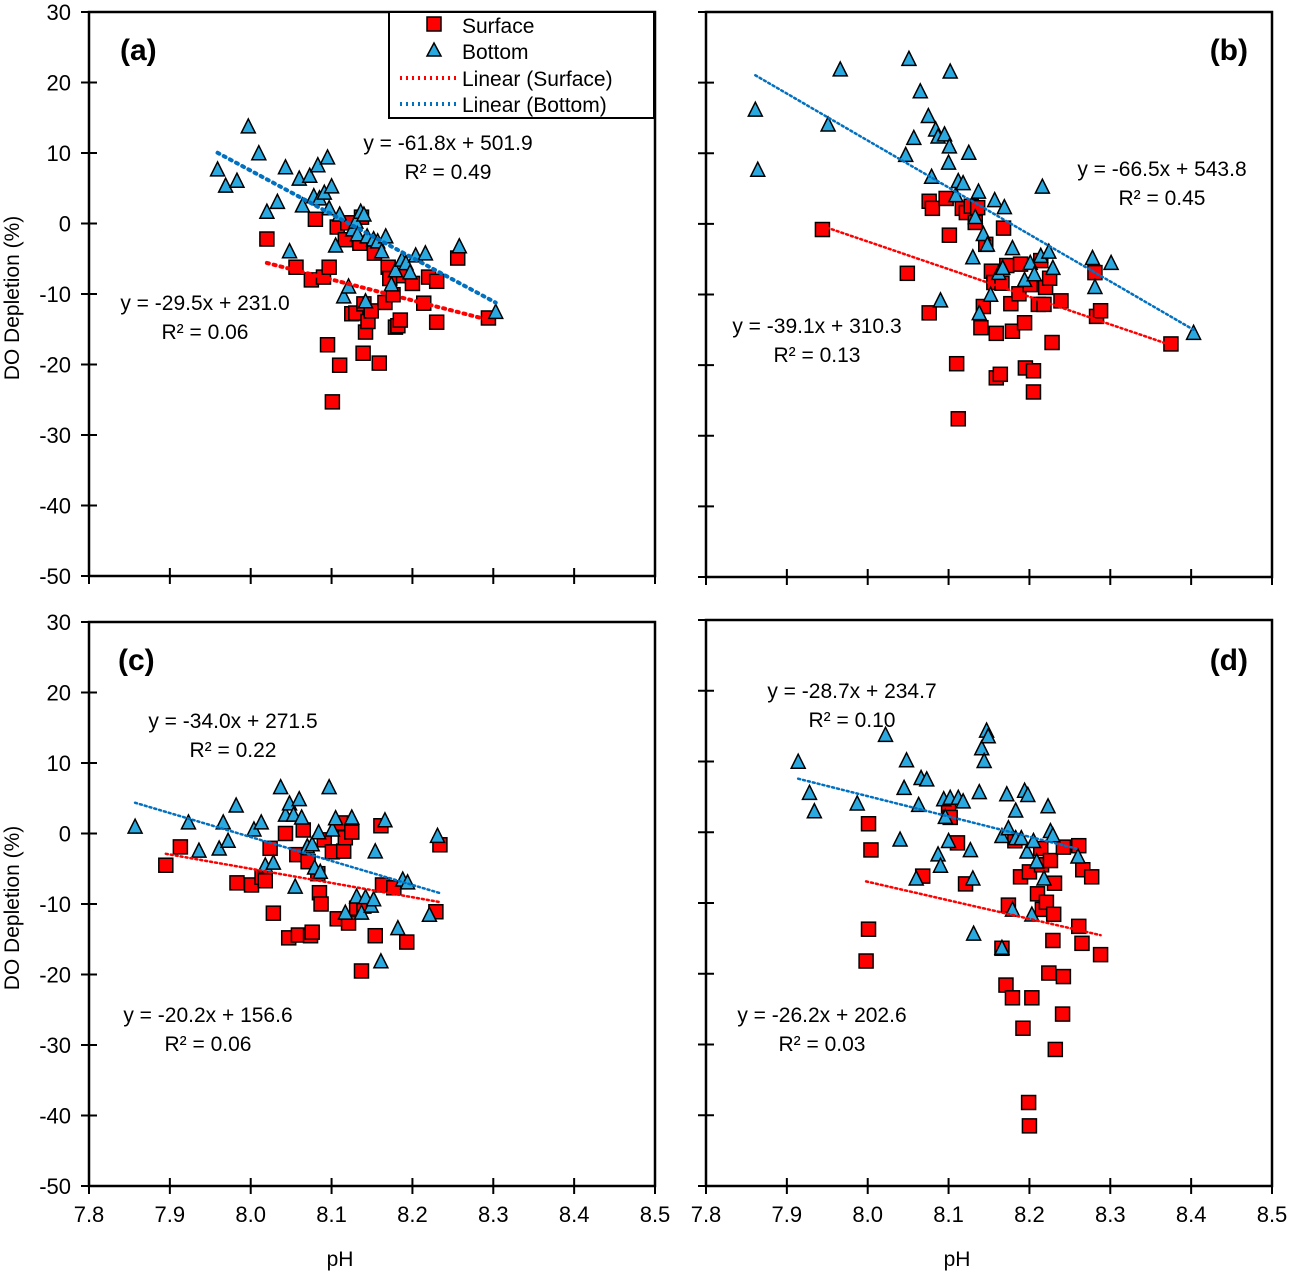 Image resolution: width=1290 pixels, height=1285 pixels. Describe the element at coordinates (55, 975) in the screenshot. I see `y-tick-label: -20` at that location.